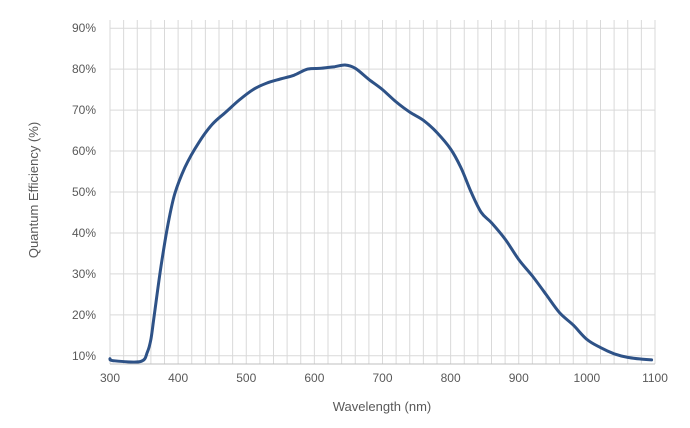 This screenshot has height=428, width=690. Describe the element at coordinates (84, 233) in the screenshot. I see `y-tick-label: 40%` at that location.